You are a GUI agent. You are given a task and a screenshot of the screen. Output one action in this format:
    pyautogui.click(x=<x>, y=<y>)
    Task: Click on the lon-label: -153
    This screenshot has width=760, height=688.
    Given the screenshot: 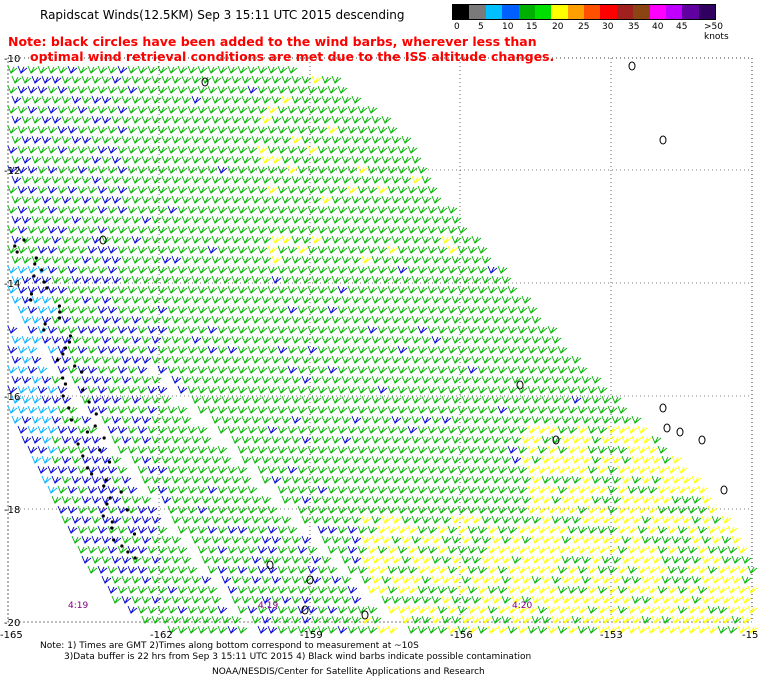 What is the action you would take?
    pyautogui.click(x=611, y=635)
    